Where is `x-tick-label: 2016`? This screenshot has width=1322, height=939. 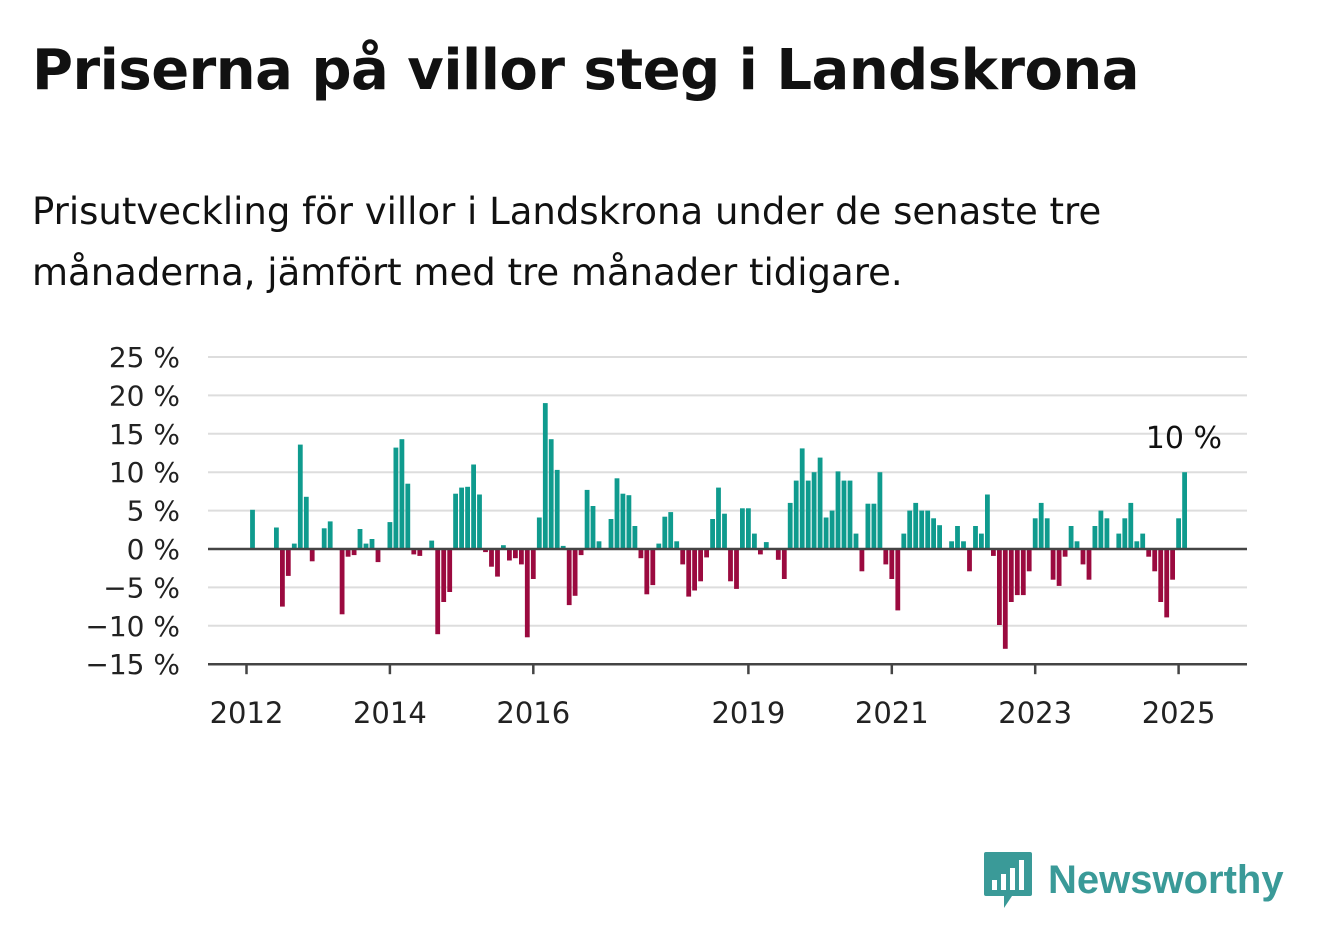 x-tick-label: 2016 is located at coordinates (533, 713).